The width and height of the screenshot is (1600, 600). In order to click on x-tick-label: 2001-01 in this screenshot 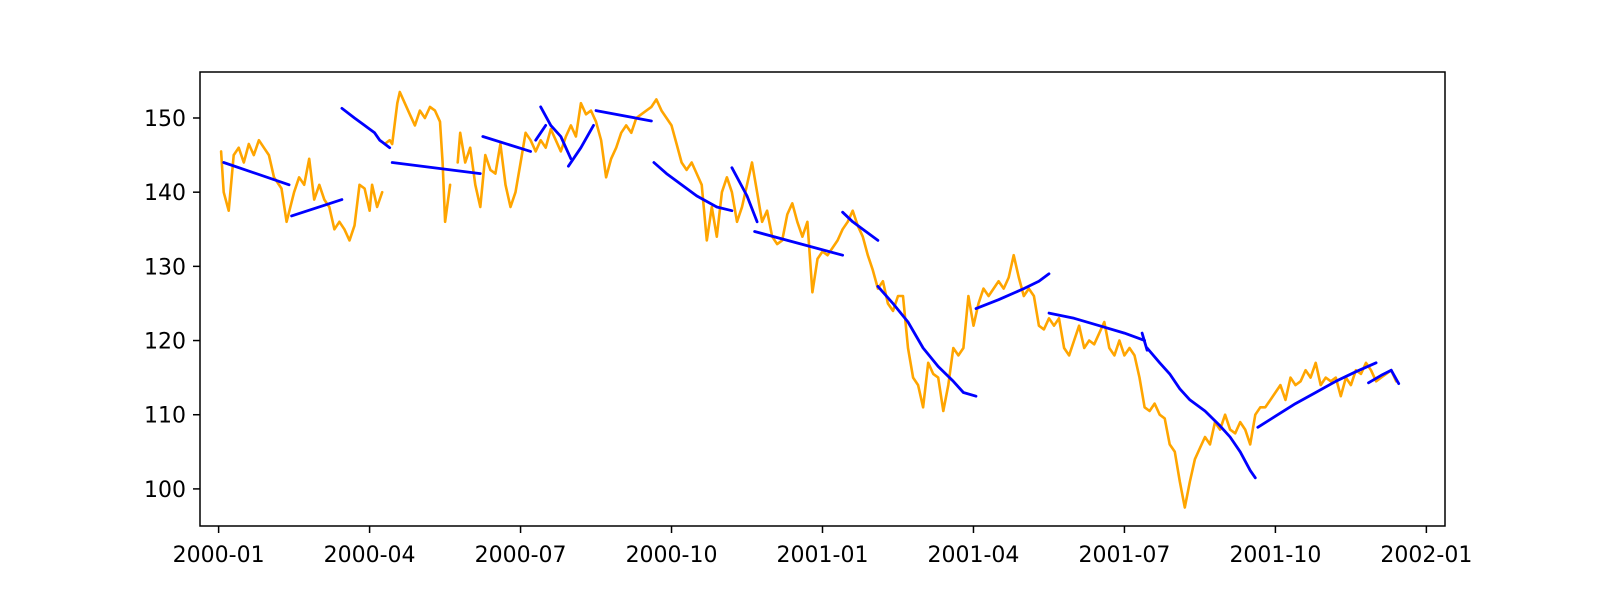, I will do `click(823, 555)`.